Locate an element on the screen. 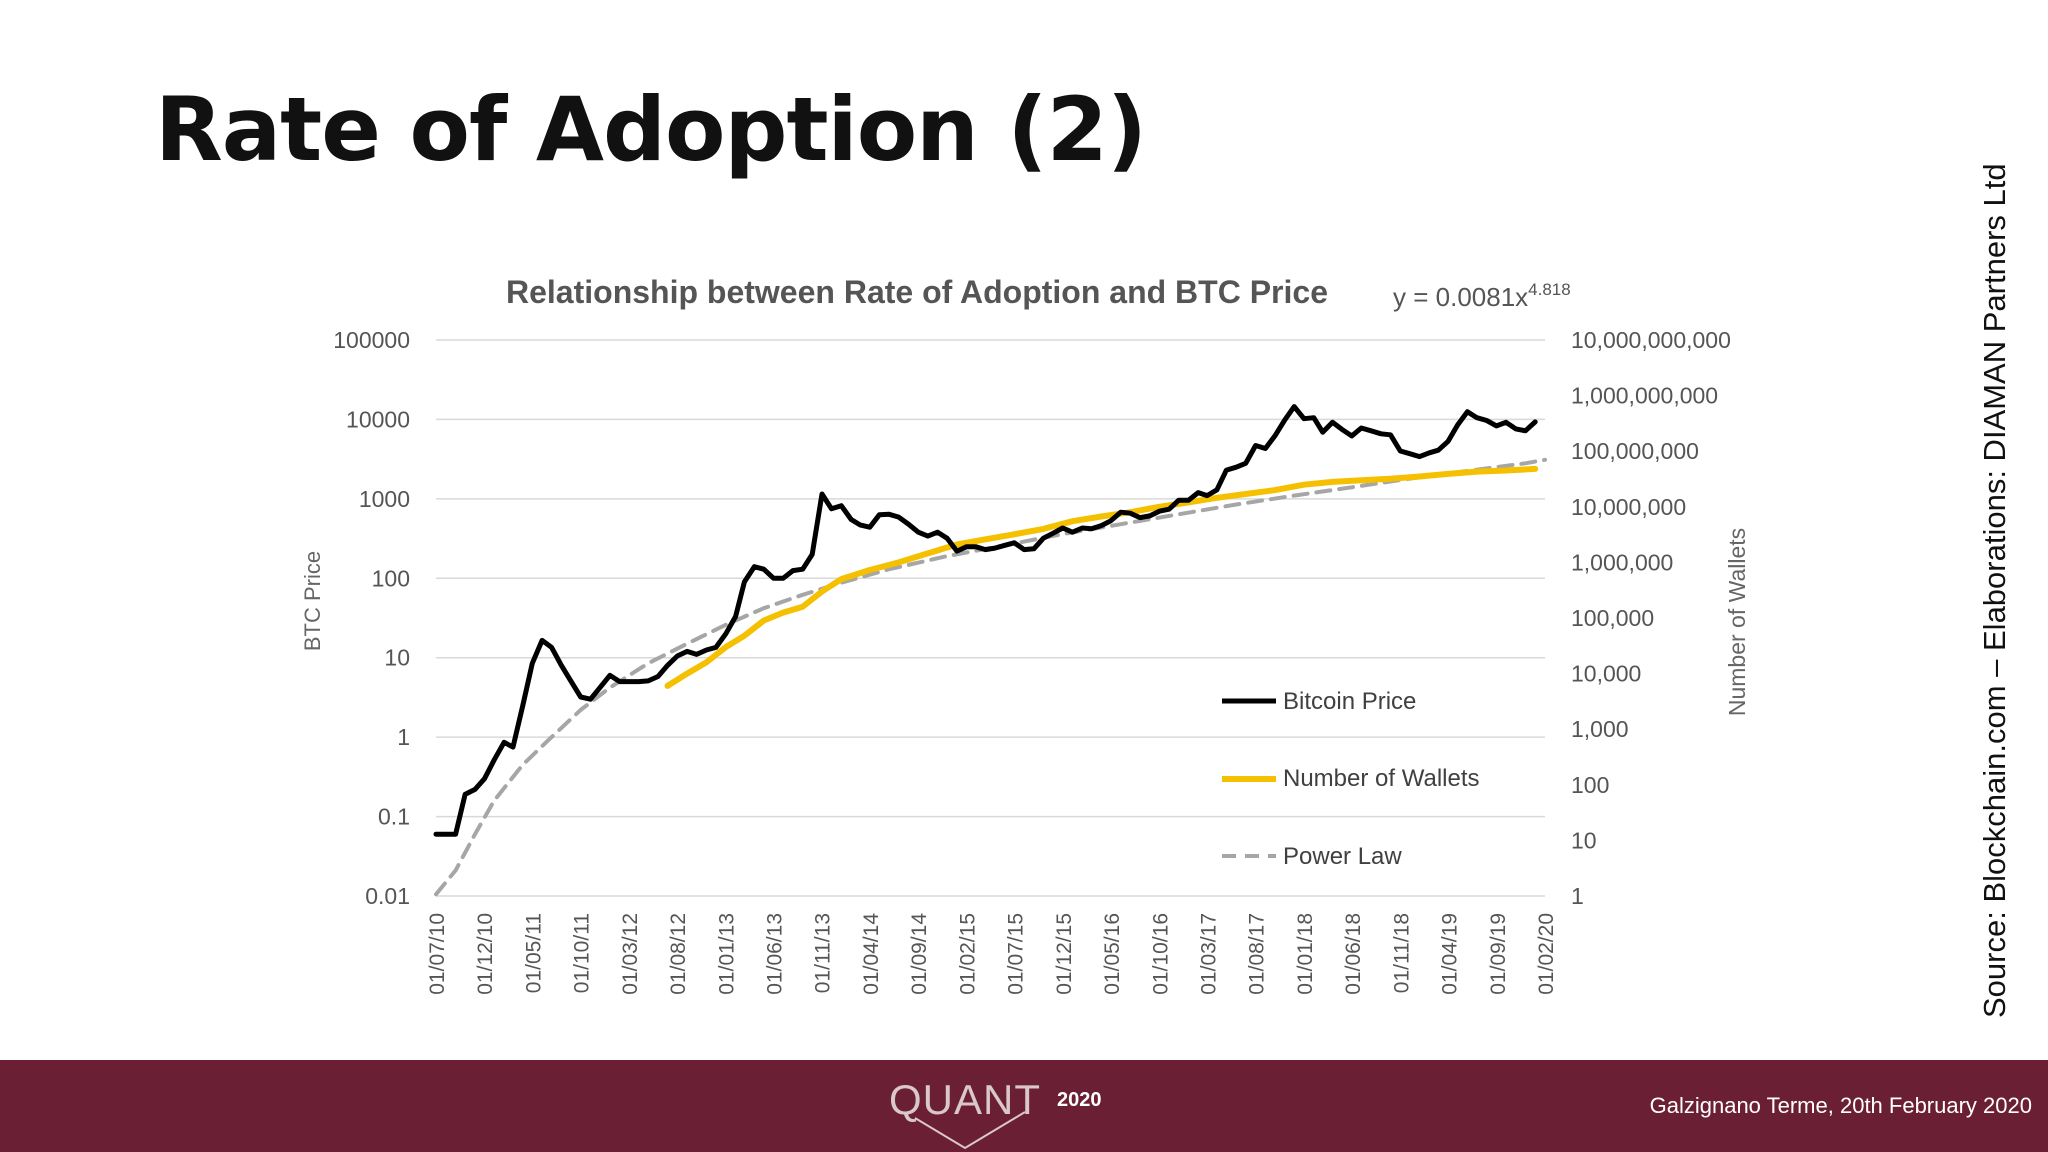 The width and height of the screenshot is (2048, 1152). right-tick-label: 100,000,000 is located at coordinates (1635, 451).